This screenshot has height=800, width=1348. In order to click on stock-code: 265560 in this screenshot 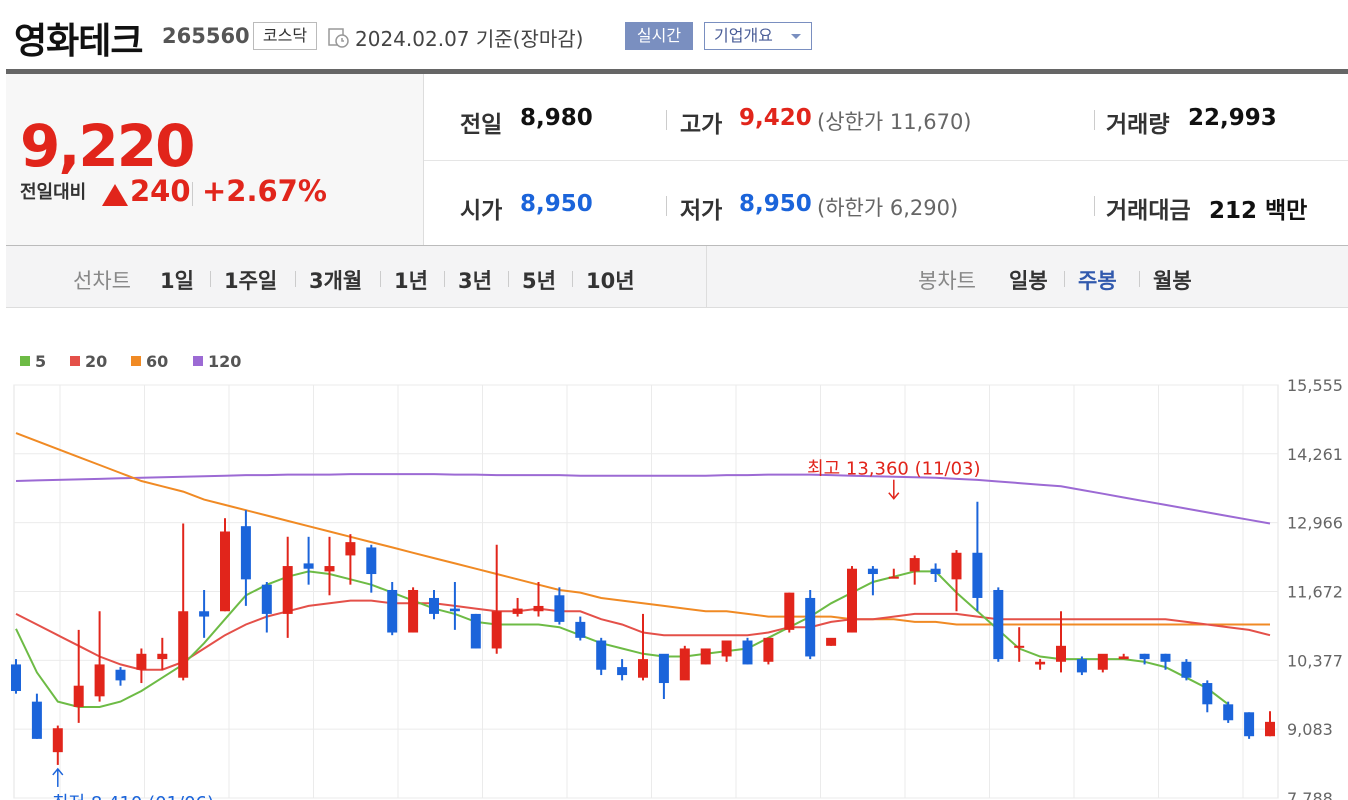, I will do `click(206, 36)`.